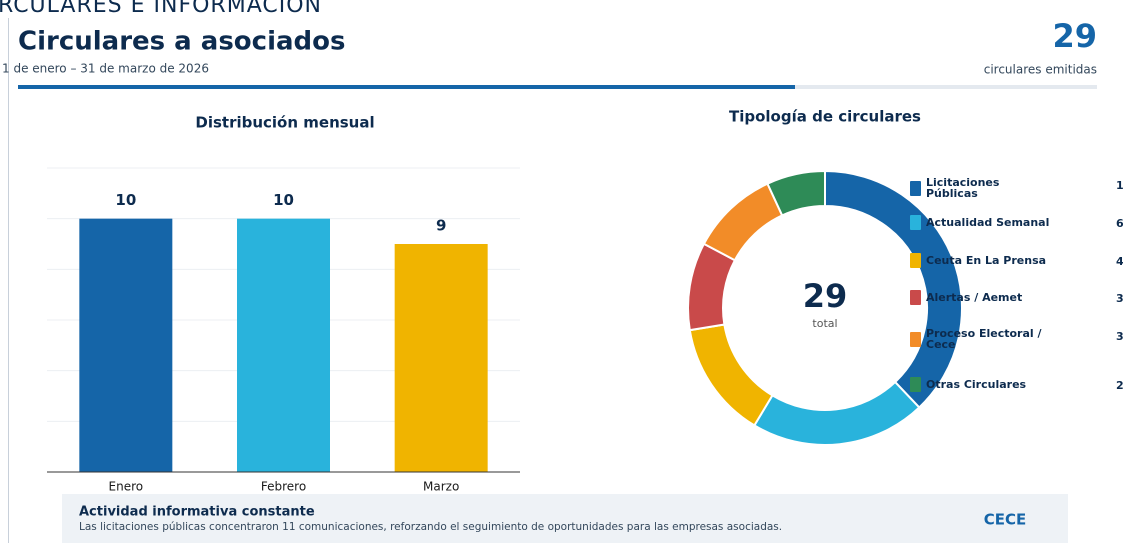  What do you see at coordinates (988, 222) in the screenshot?
I see `legend-label: Actualidad Semanal` at bounding box center [988, 222].